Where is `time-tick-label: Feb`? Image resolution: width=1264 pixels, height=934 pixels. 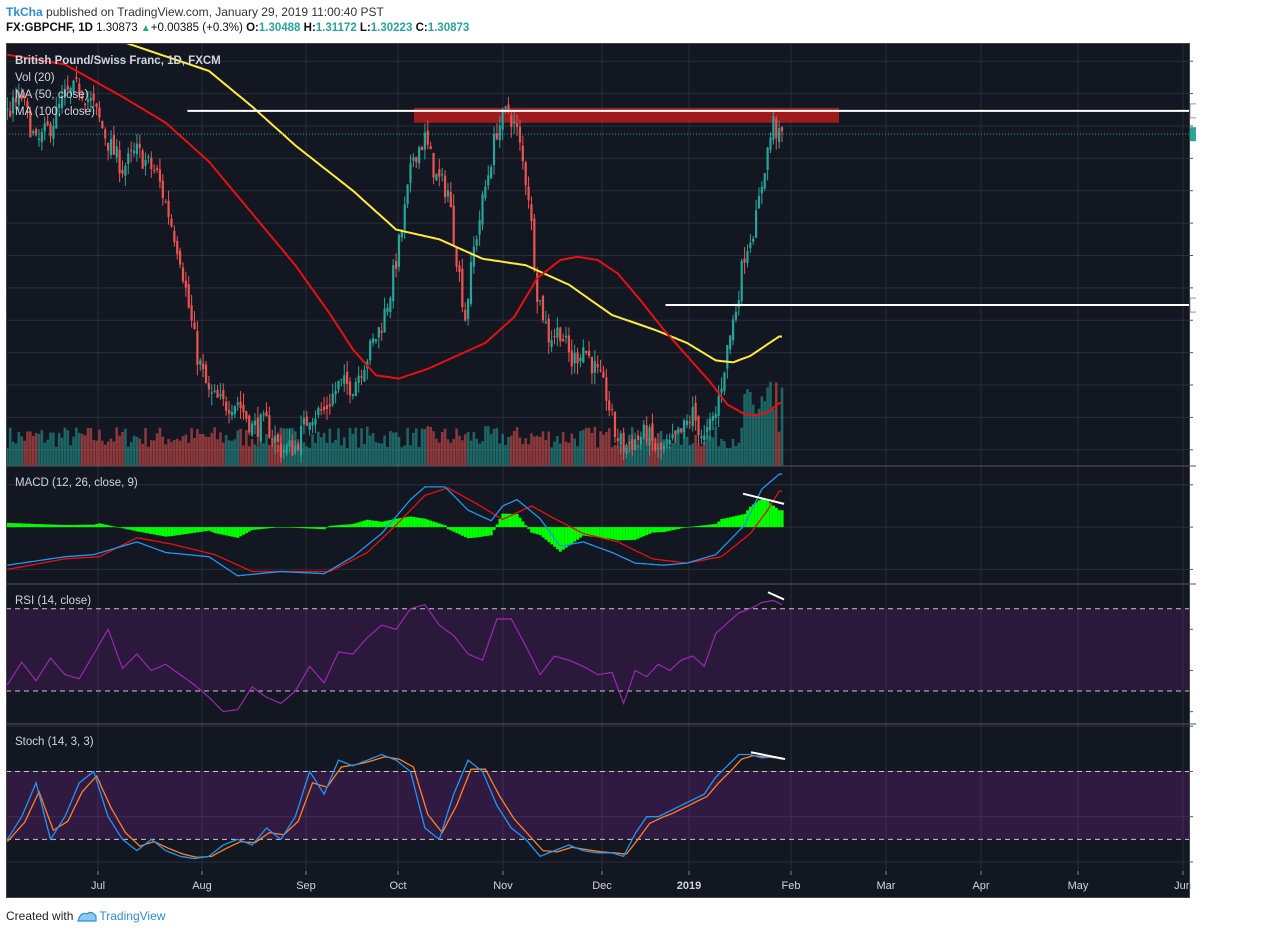 time-tick-label: Feb is located at coordinates (791, 886).